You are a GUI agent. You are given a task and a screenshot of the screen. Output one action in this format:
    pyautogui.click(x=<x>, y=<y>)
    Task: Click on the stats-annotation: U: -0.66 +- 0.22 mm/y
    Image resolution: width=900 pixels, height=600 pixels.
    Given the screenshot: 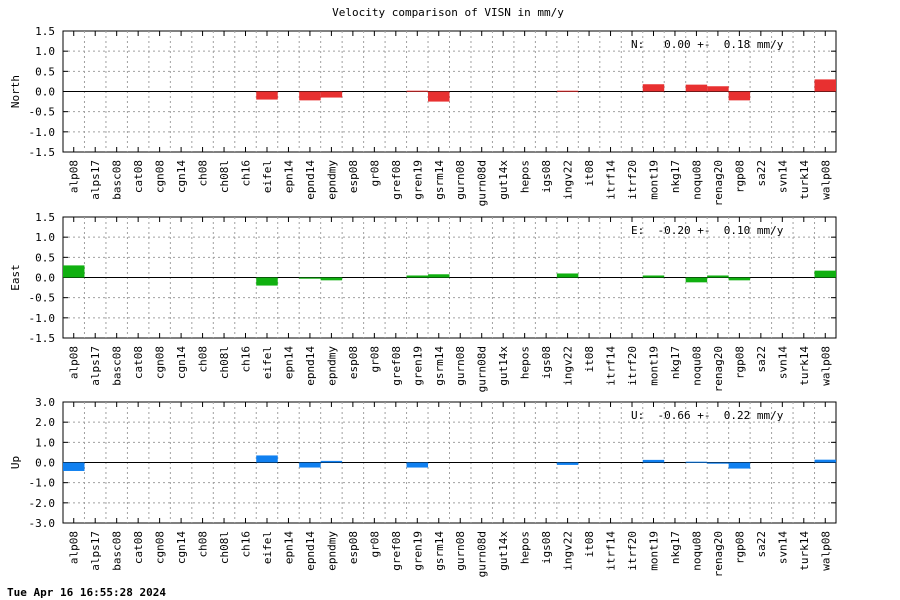 What is the action you would take?
    pyautogui.click(x=707, y=415)
    